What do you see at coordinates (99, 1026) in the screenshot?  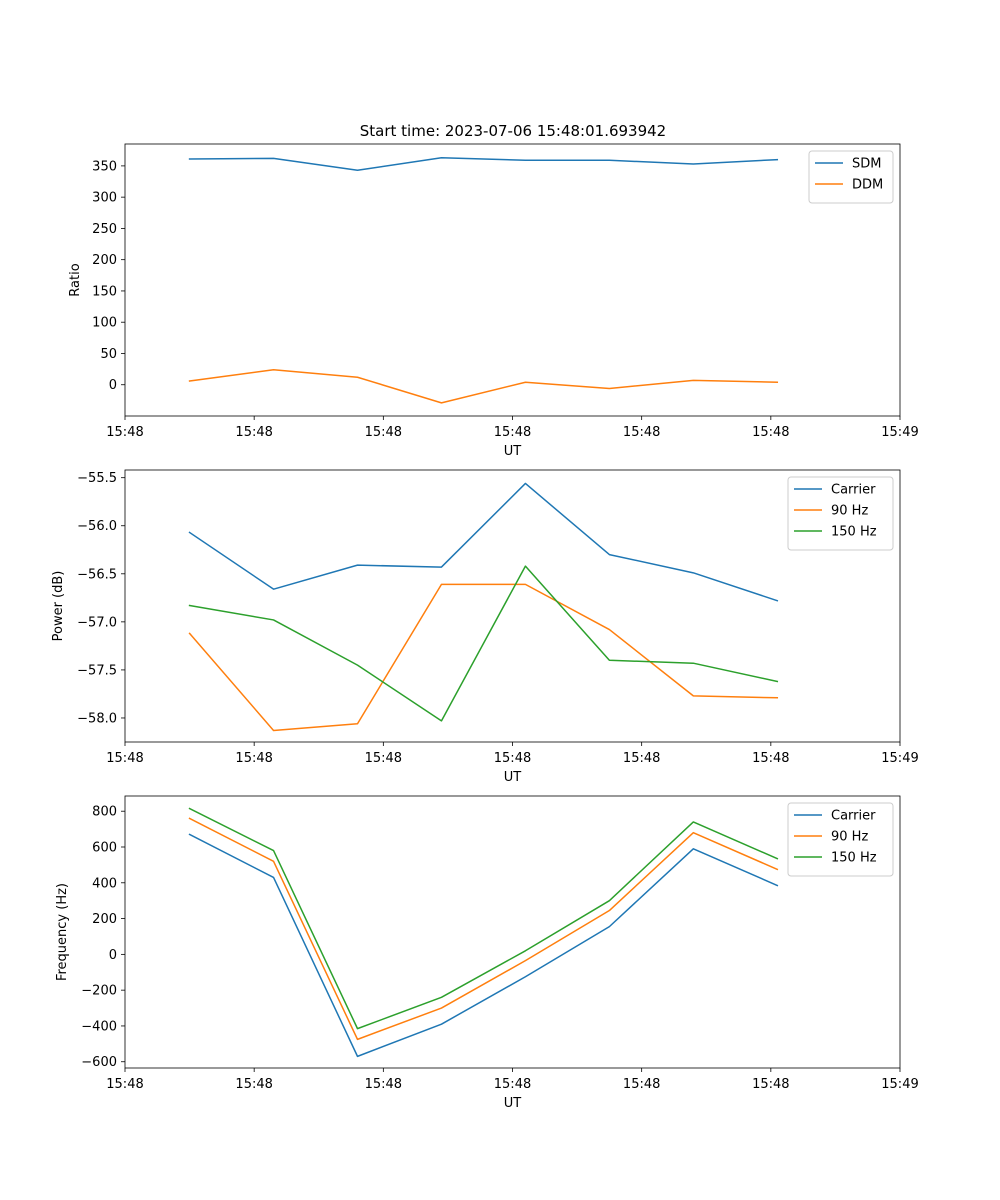 I see `y-tick-label: −400` at bounding box center [99, 1026].